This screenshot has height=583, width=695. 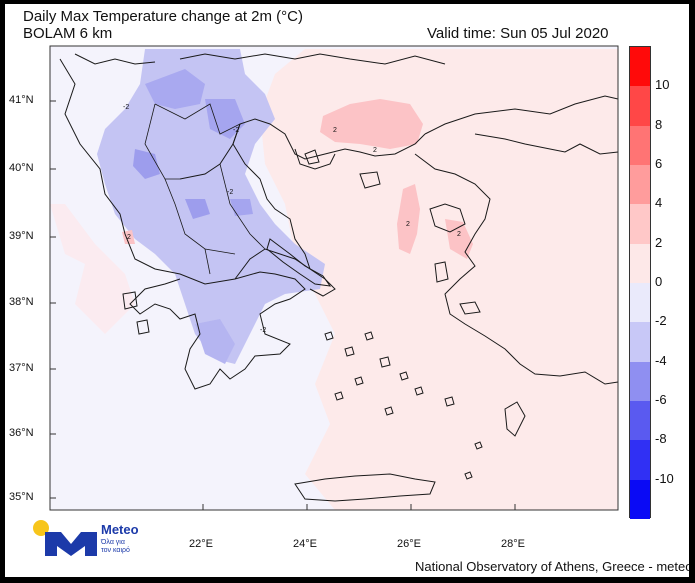 What do you see at coordinates (664, 478) in the screenshot?
I see `colorbar-label: -10` at bounding box center [664, 478].